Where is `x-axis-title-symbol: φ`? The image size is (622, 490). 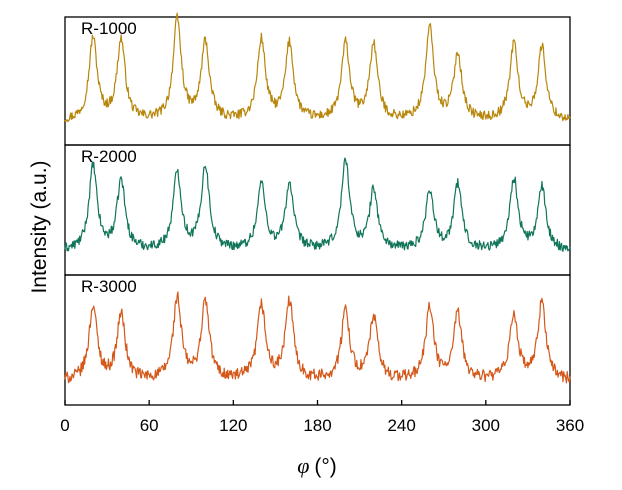 x-axis-title-symbol: φ is located at coordinates (303, 465).